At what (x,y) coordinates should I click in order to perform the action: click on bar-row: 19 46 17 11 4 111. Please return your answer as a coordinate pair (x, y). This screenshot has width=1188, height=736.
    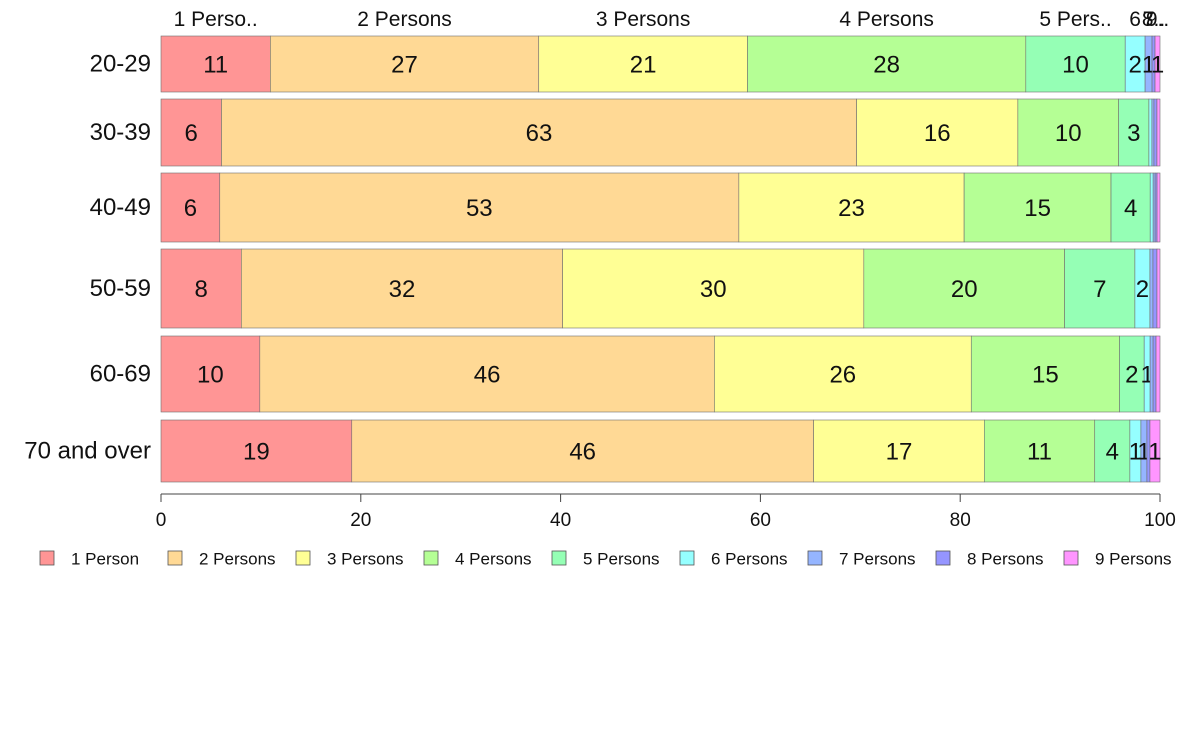
    Looking at the image, I should click on (661, 451).